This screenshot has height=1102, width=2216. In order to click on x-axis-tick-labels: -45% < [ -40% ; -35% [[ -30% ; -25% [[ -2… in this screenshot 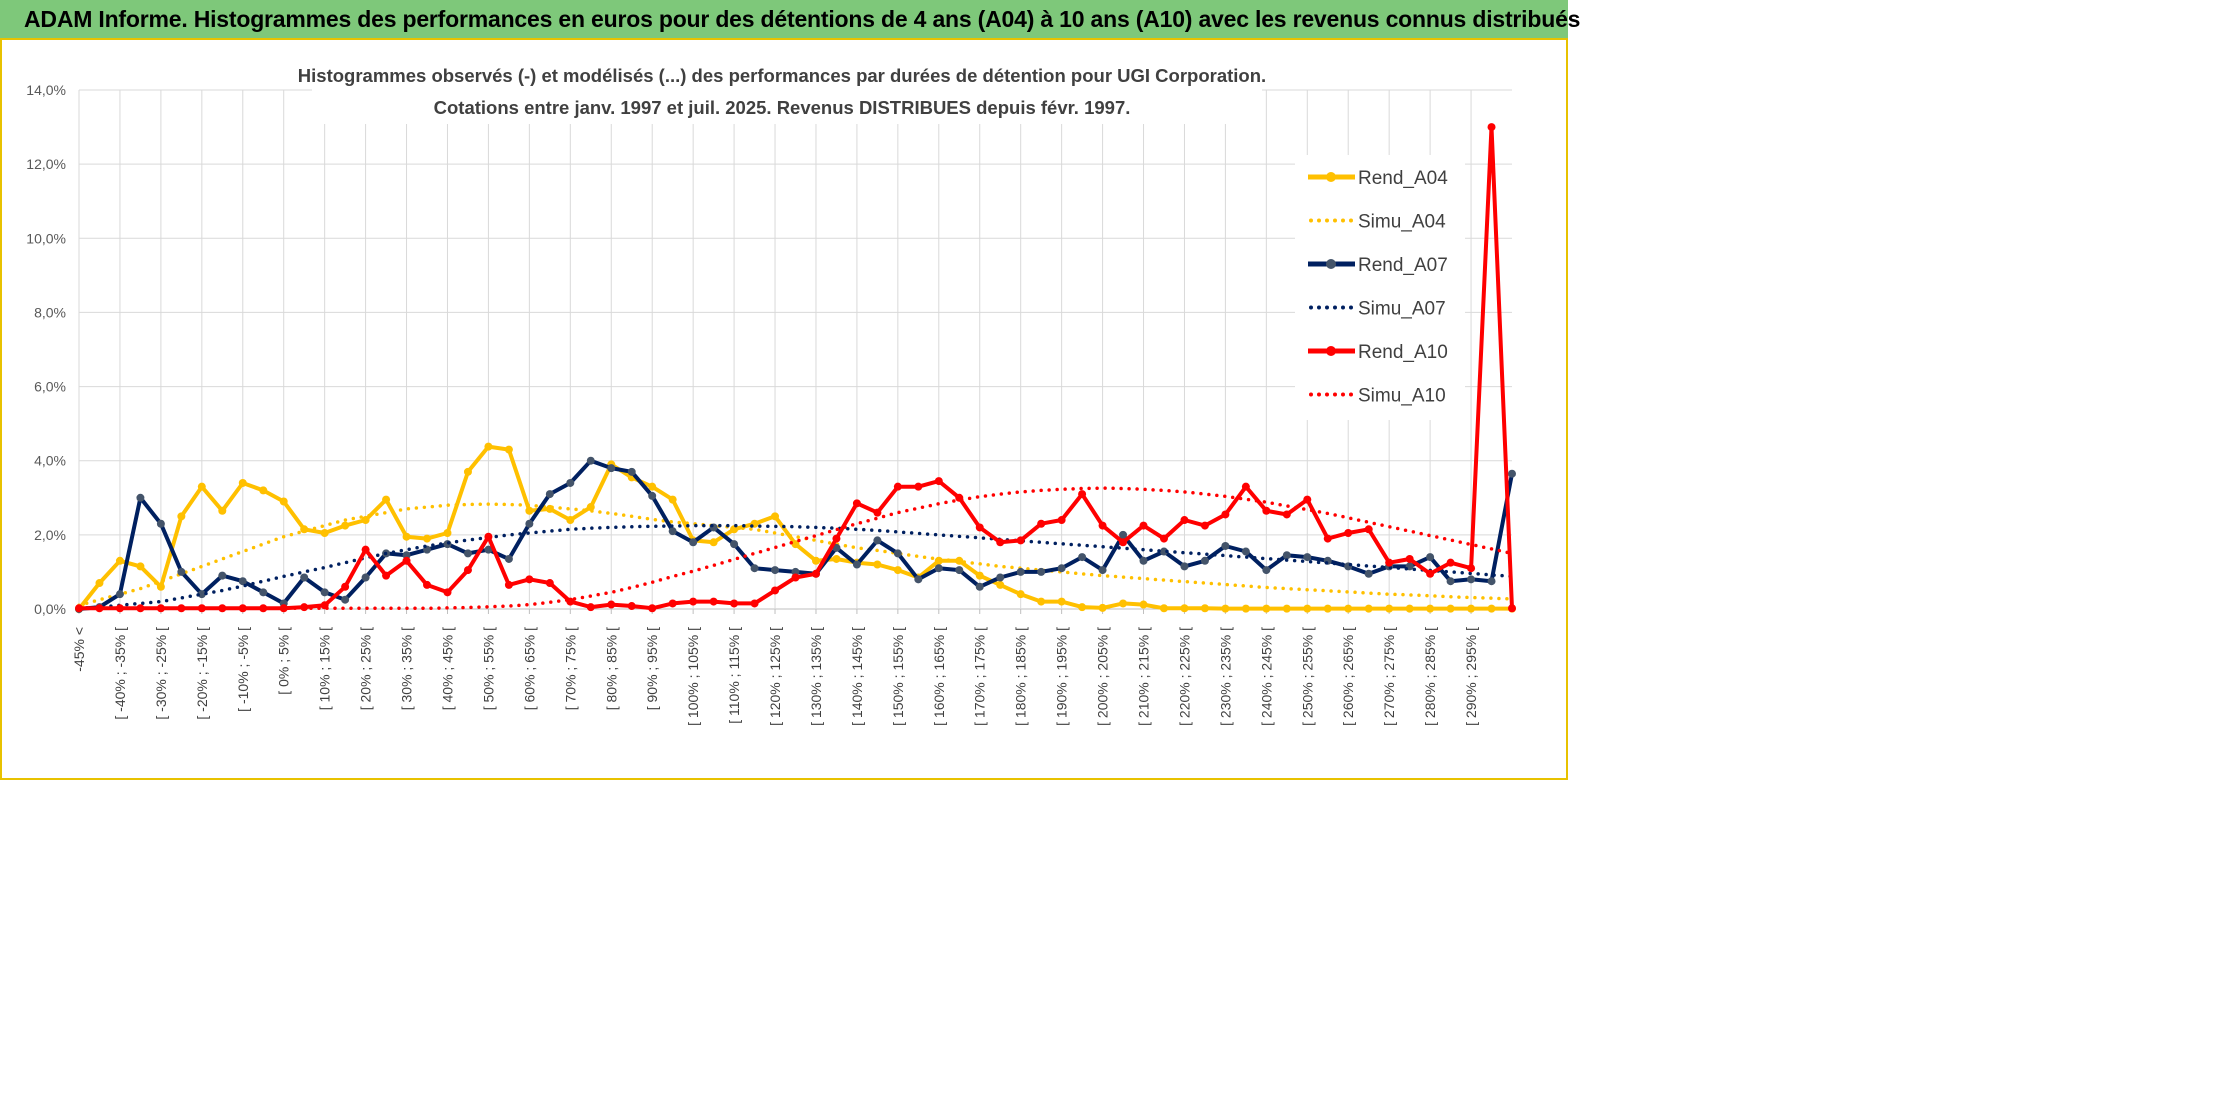, I will do `click(775, 676)`.